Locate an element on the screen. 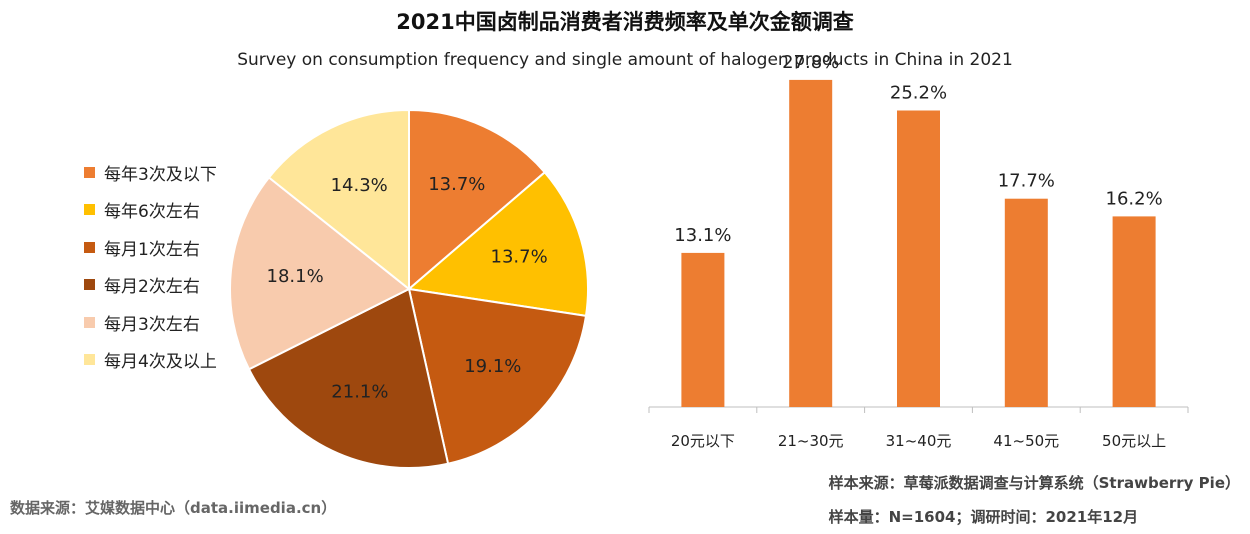 This screenshot has width=1250, height=534. legend-item: 每年3次及以下 is located at coordinates (150, 172).